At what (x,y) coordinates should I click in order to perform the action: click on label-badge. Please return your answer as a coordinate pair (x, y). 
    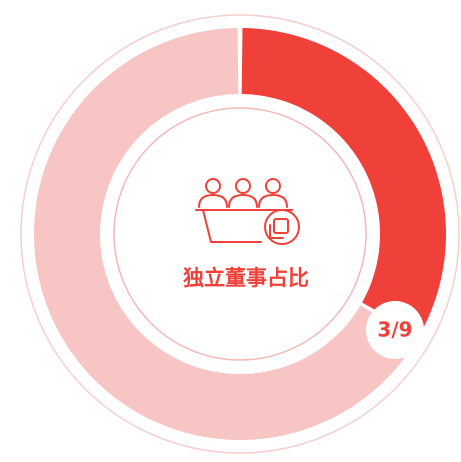
    Looking at the image, I should click on (395, 330).